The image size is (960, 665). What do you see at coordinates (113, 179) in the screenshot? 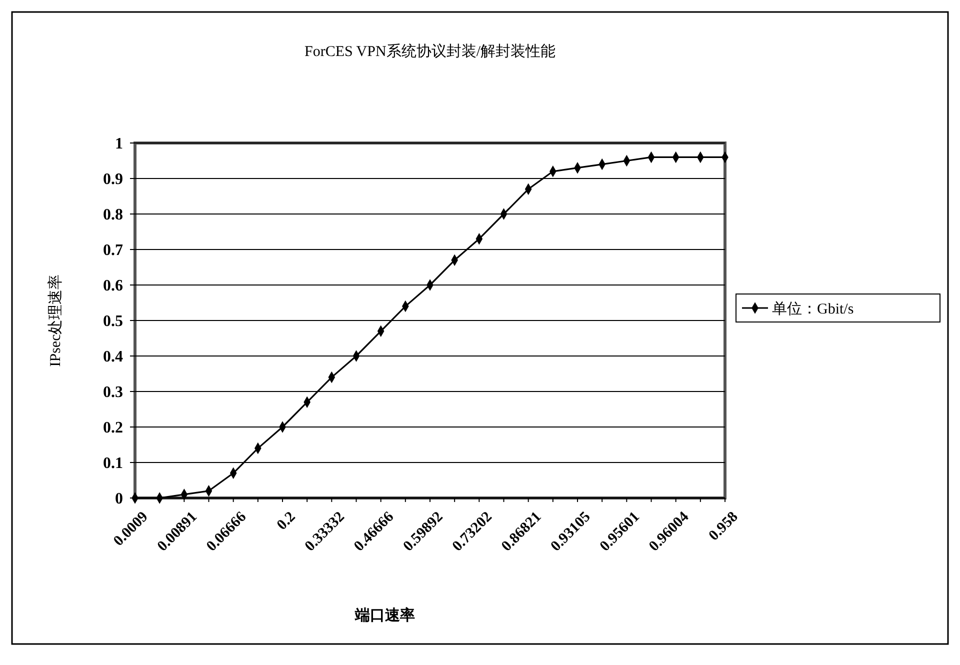
I see `y-tick-label: 0.9` at bounding box center [113, 179].